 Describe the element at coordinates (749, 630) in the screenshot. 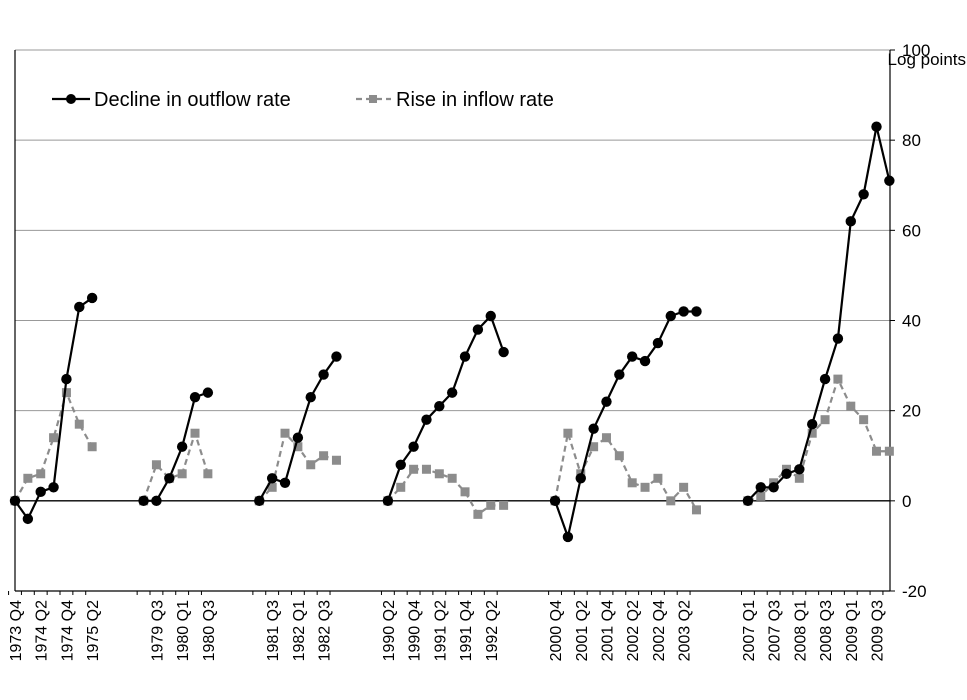

I see `x-tick-label: 2007 Q1` at that location.